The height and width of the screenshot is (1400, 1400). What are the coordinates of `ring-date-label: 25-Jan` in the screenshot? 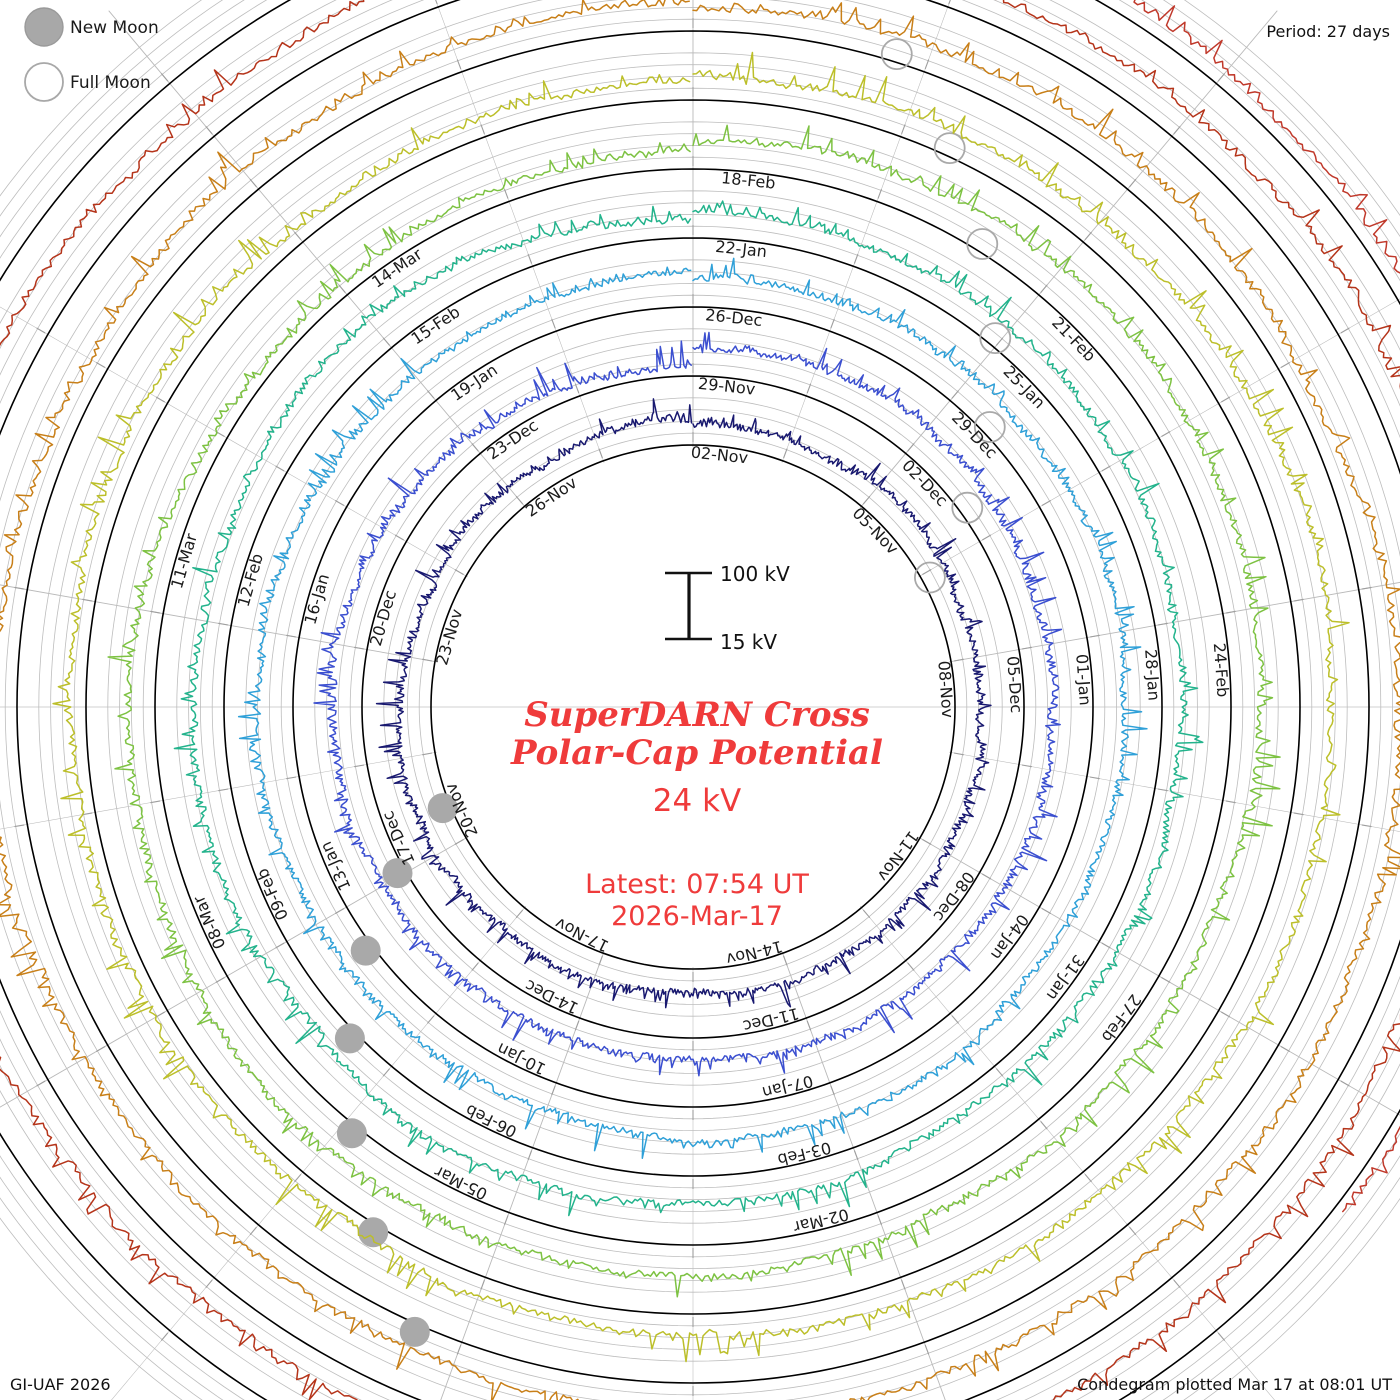 It's located at (1024, 387).